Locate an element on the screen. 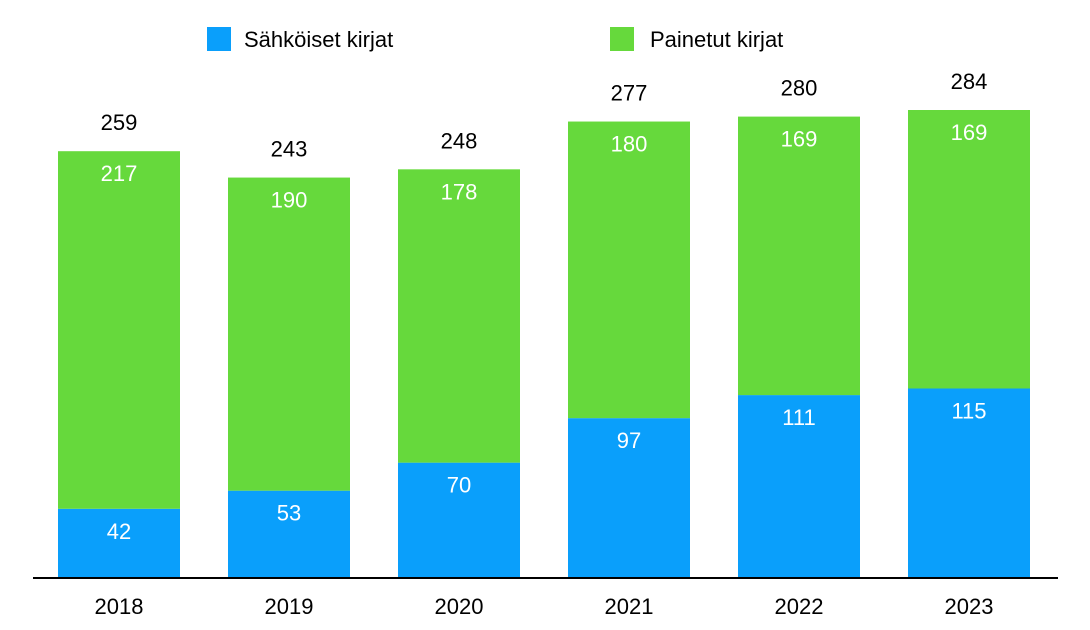 This screenshot has width=1090, height=630. data-label-painetut-2022: 169 is located at coordinates (799, 139).